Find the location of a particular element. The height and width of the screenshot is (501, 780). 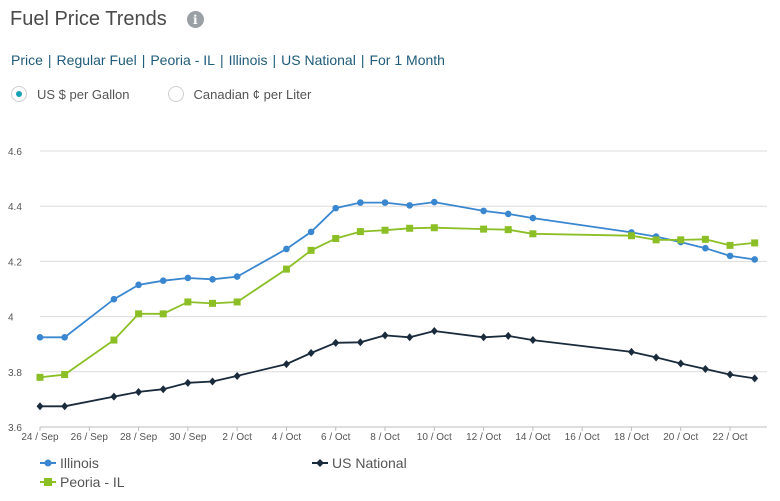

y-tick-label: 4.2 is located at coordinates (15, 262).